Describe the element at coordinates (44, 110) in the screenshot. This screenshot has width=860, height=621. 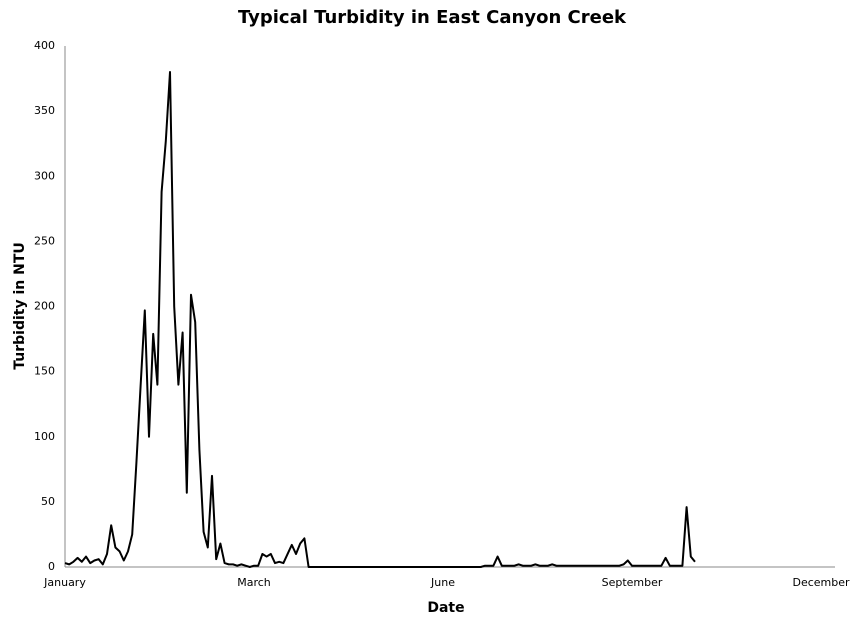
I see `y-tick-label: 350` at that location.